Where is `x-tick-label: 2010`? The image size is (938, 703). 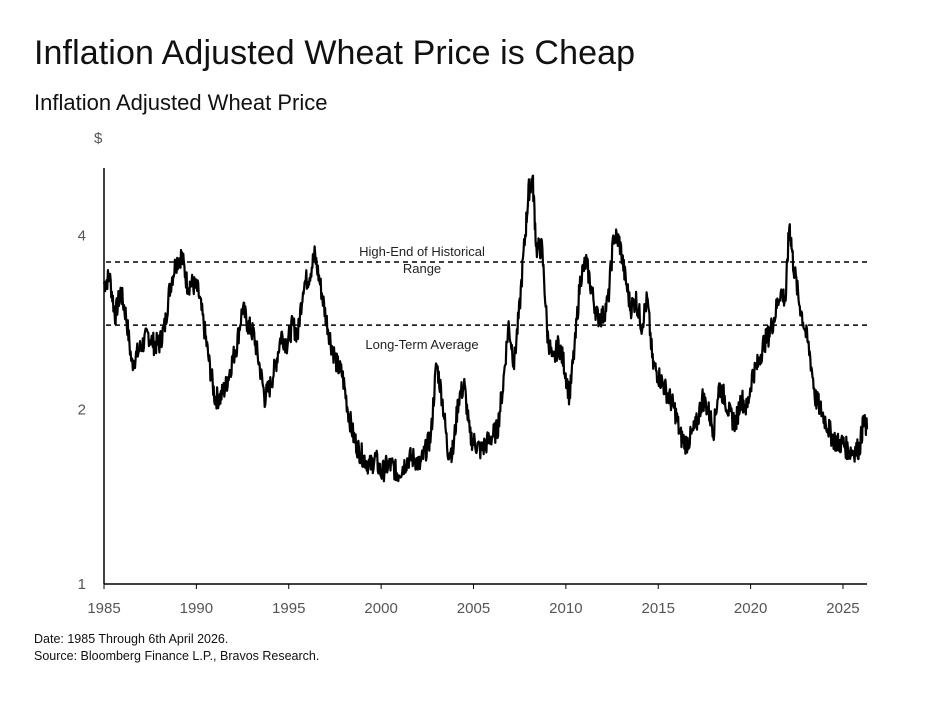
x-tick-label: 2010 is located at coordinates (565, 608).